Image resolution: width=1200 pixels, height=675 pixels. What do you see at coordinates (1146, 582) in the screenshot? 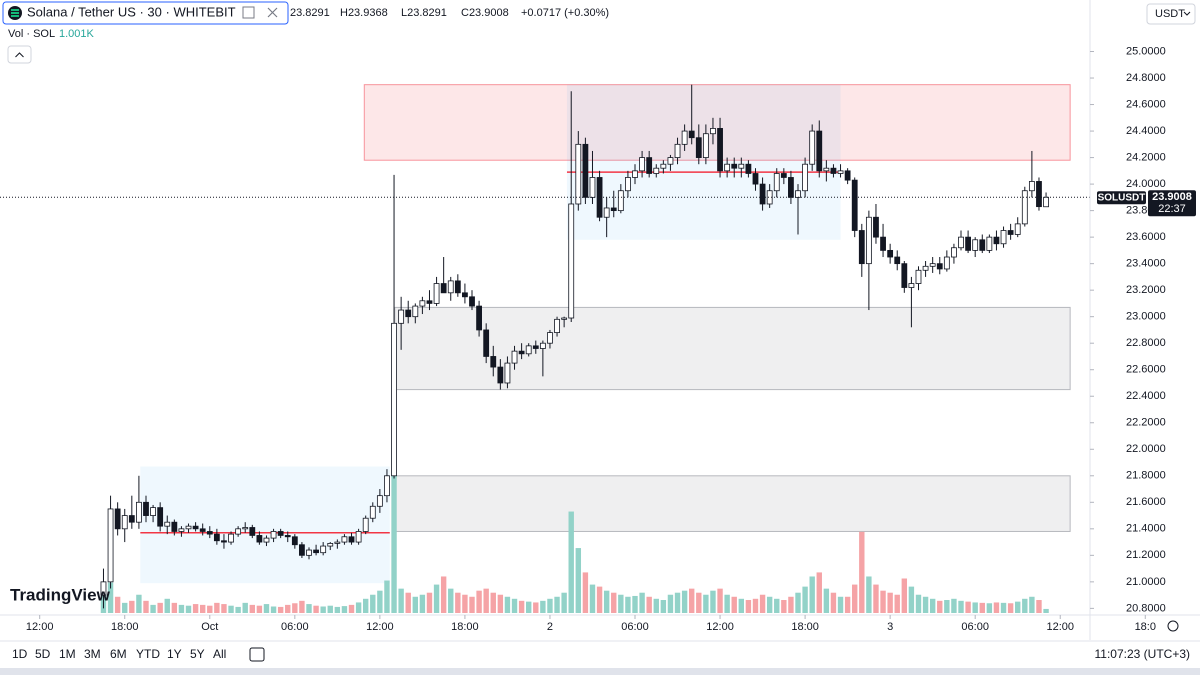
I see `y-tick-label: 21.0000` at bounding box center [1146, 582].